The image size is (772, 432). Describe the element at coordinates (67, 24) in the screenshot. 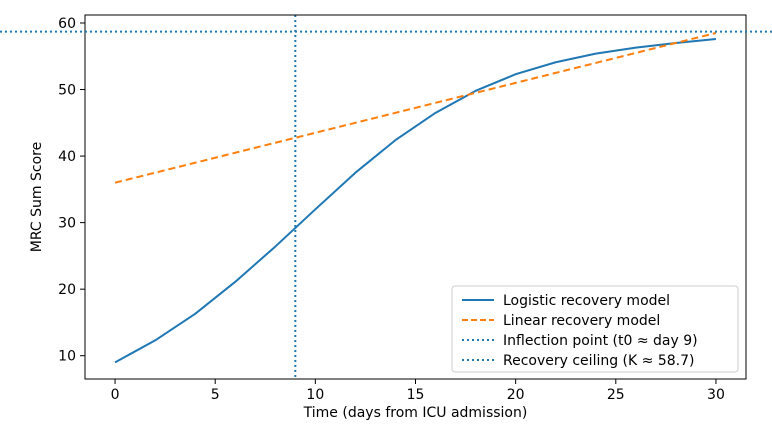

I see `y-tick-label: 60` at that location.